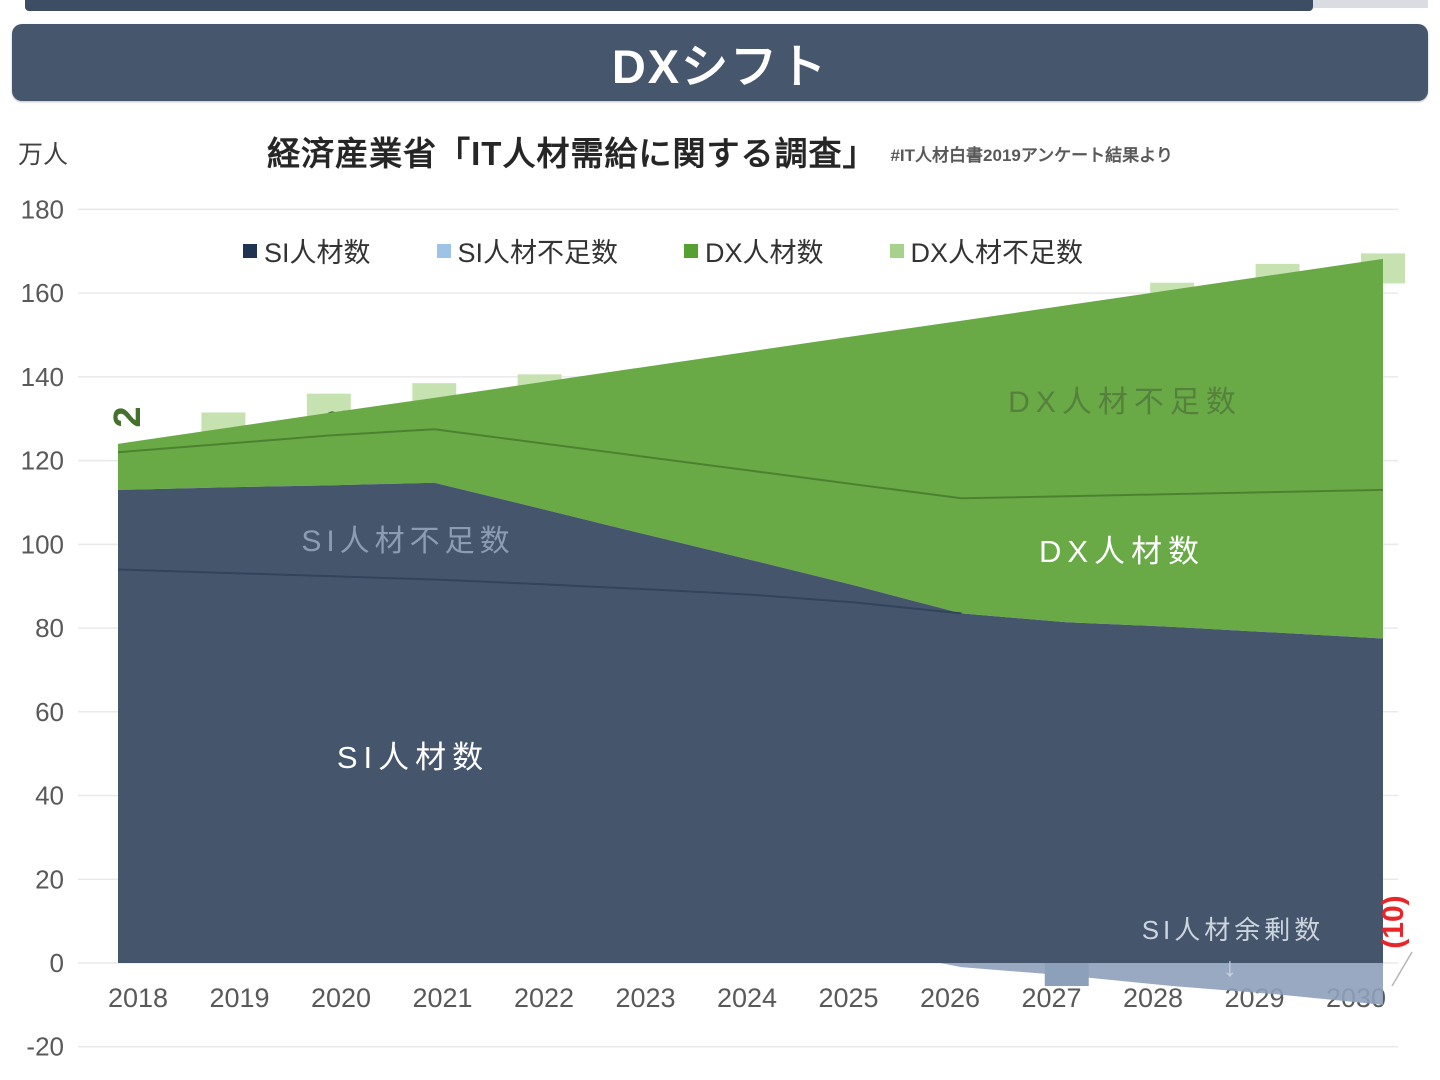  What do you see at coordinates (720, 66) in the screenshot?
I see `page-title: DXシフト` at bounding box center [720, 66].